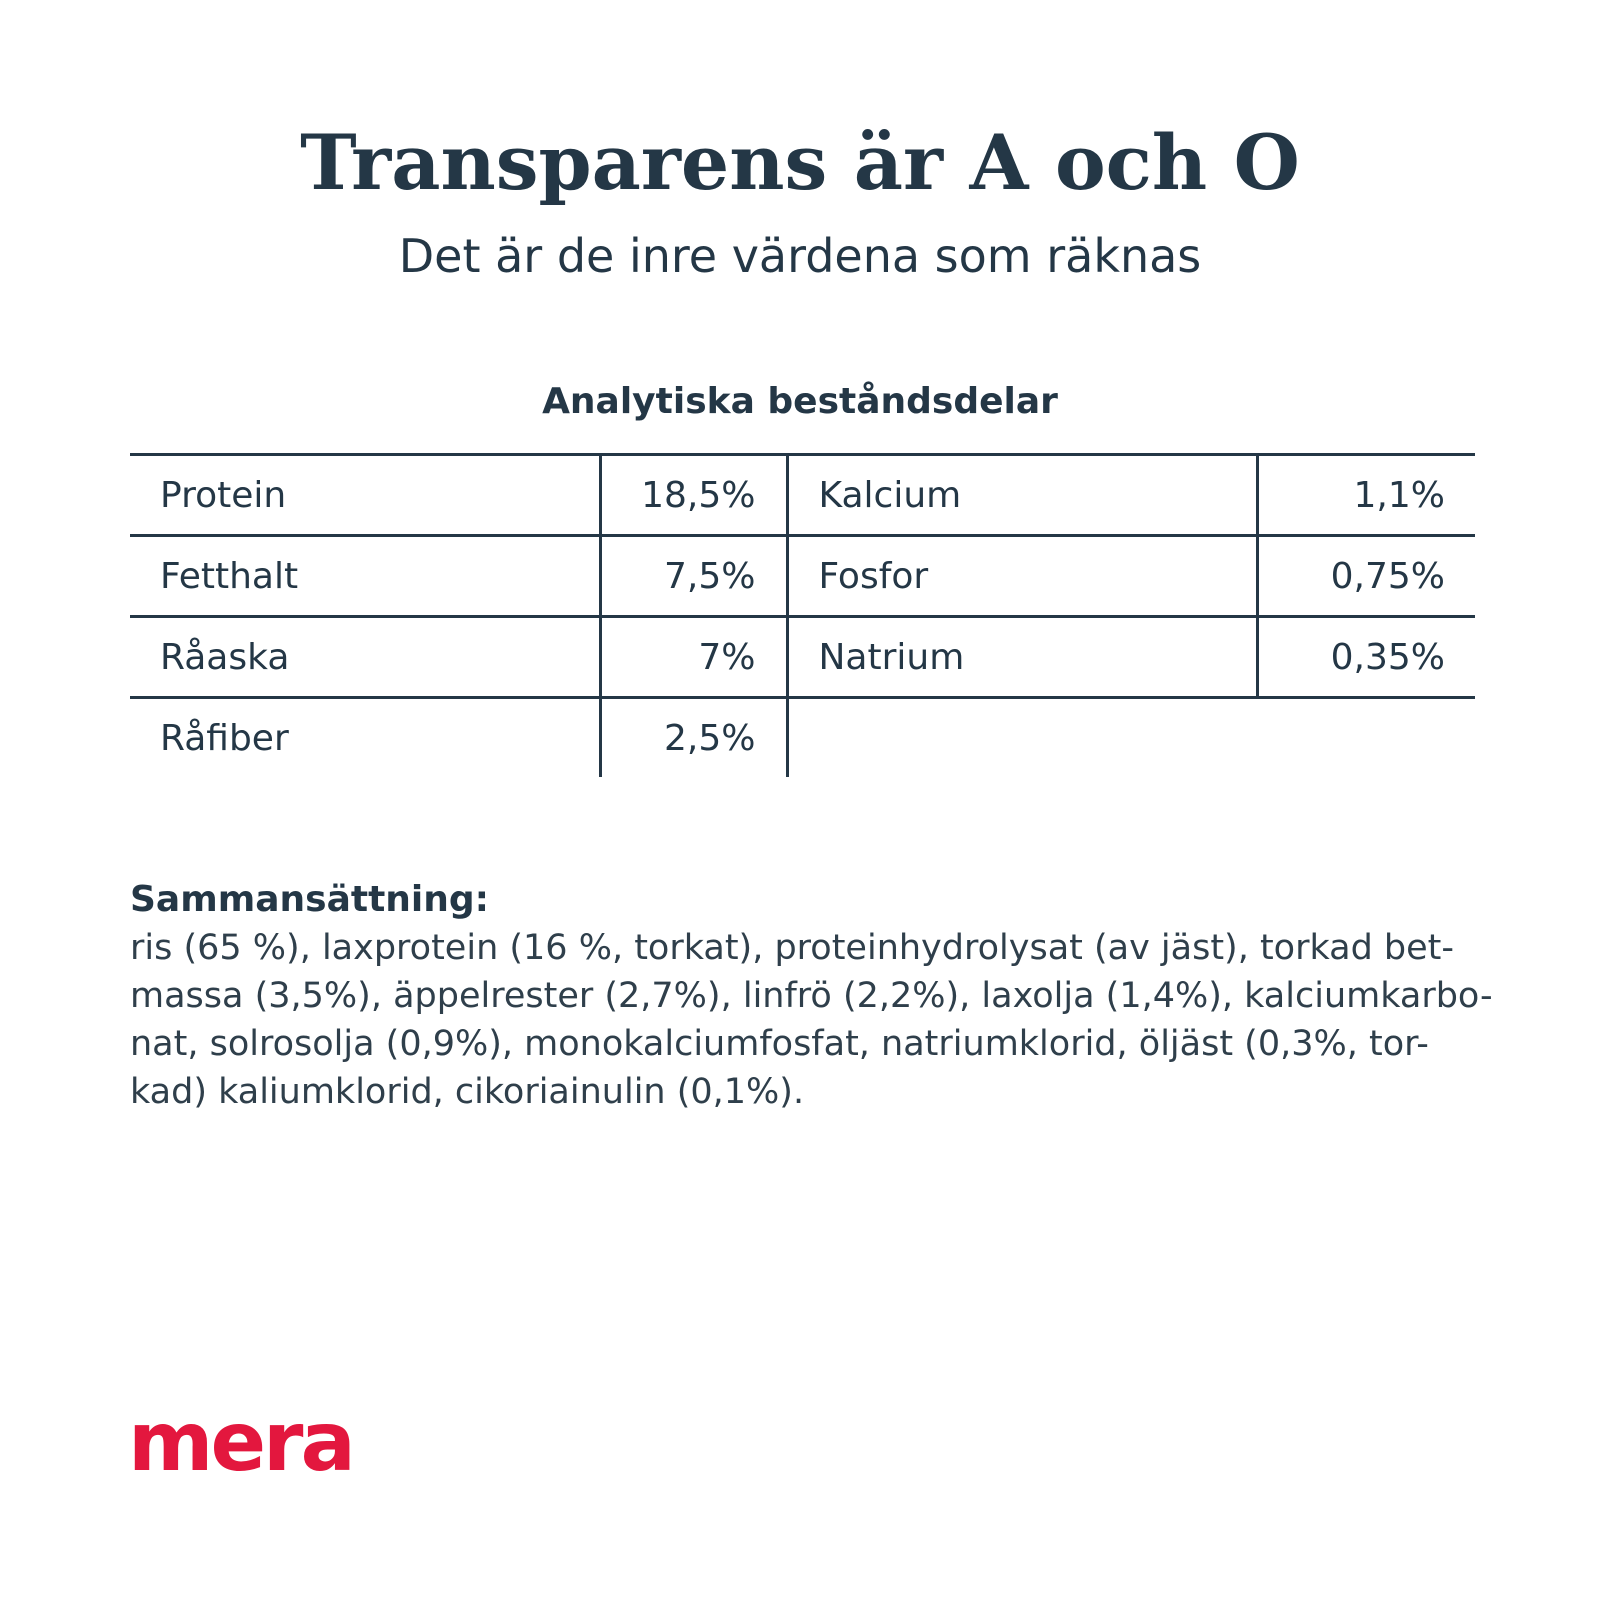  What do you see at coordinates (1366, 576) in the screenshot?
I see `nutrient-value: 0,75%` at bounding box center [1366, 576].